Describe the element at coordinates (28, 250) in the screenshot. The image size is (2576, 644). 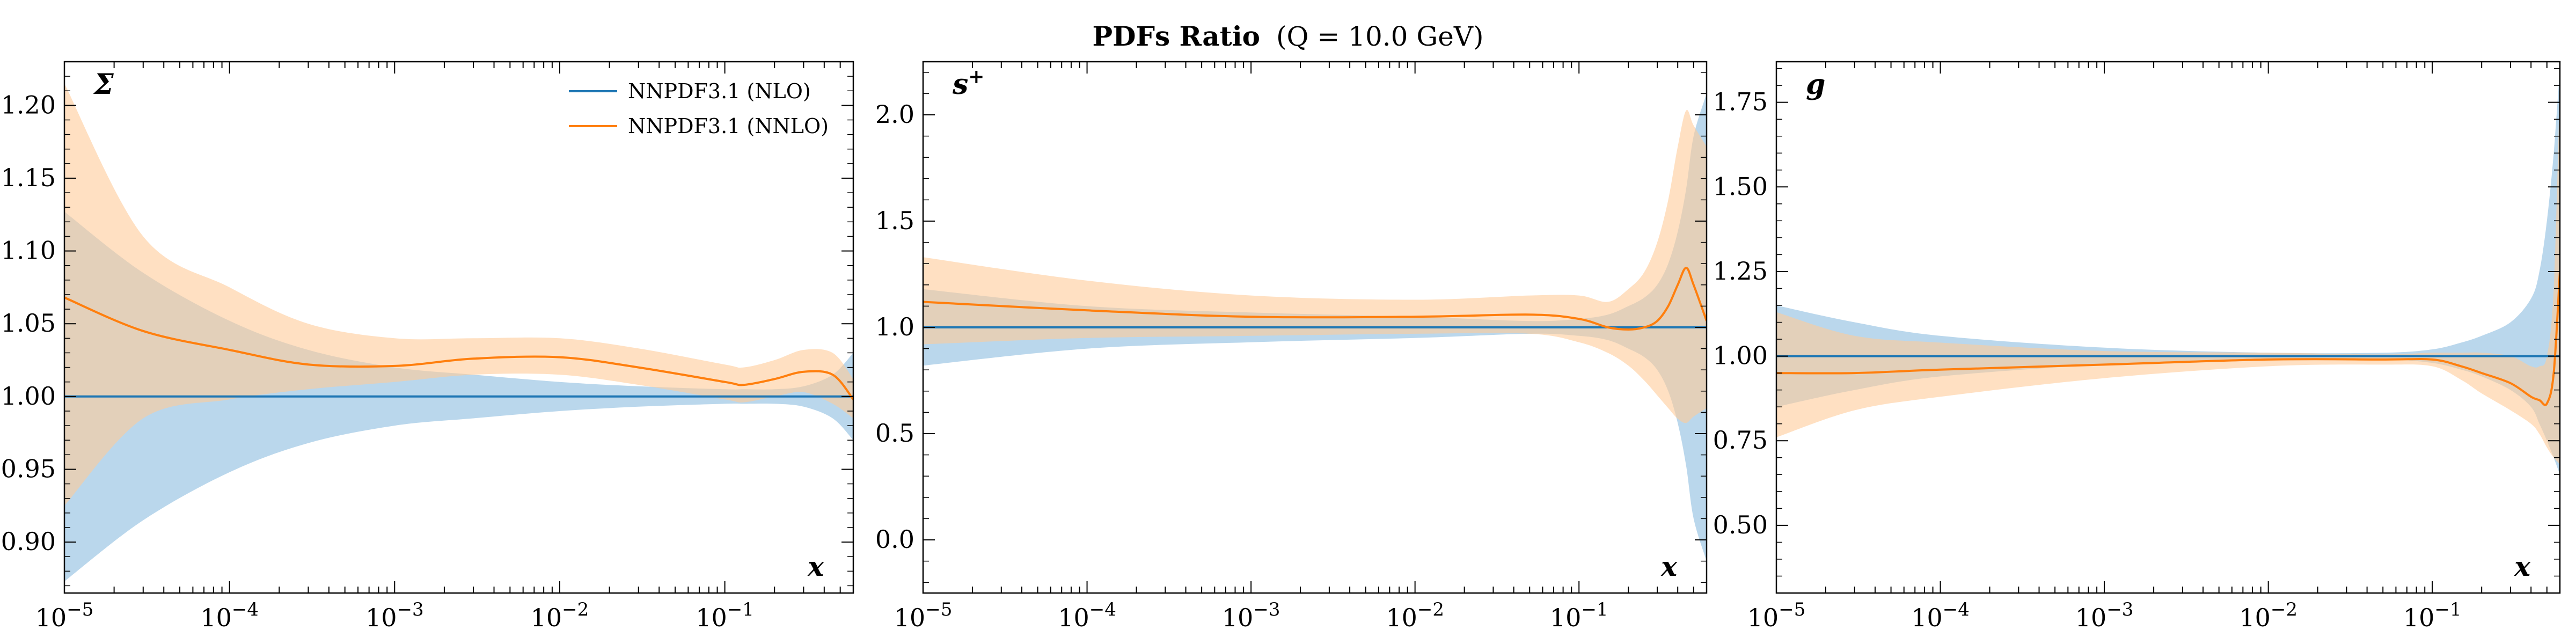
I see `y-tick-label: 1.10` at that location.